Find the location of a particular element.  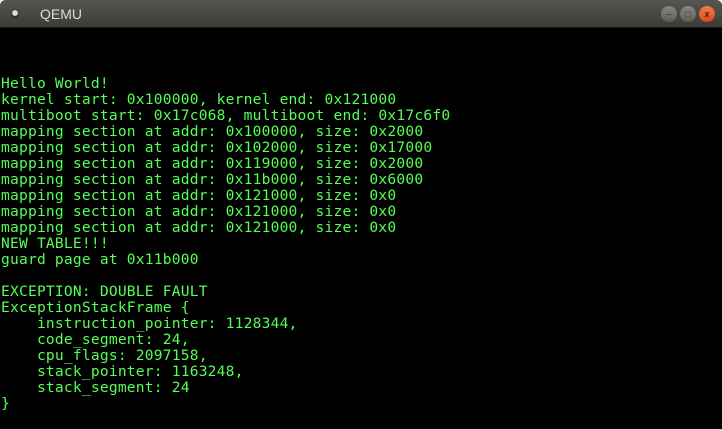

console-line: Hello World! is located at coordinates (55, 83).